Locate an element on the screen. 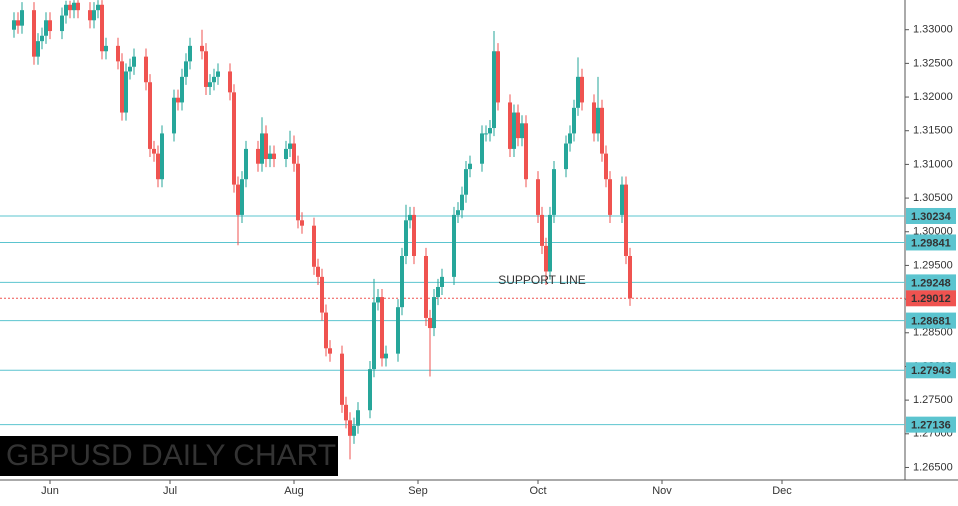 The height and width of the screenshot is (506, 958). level-price-label: 1.27136 is located at coordinates (931, 426).